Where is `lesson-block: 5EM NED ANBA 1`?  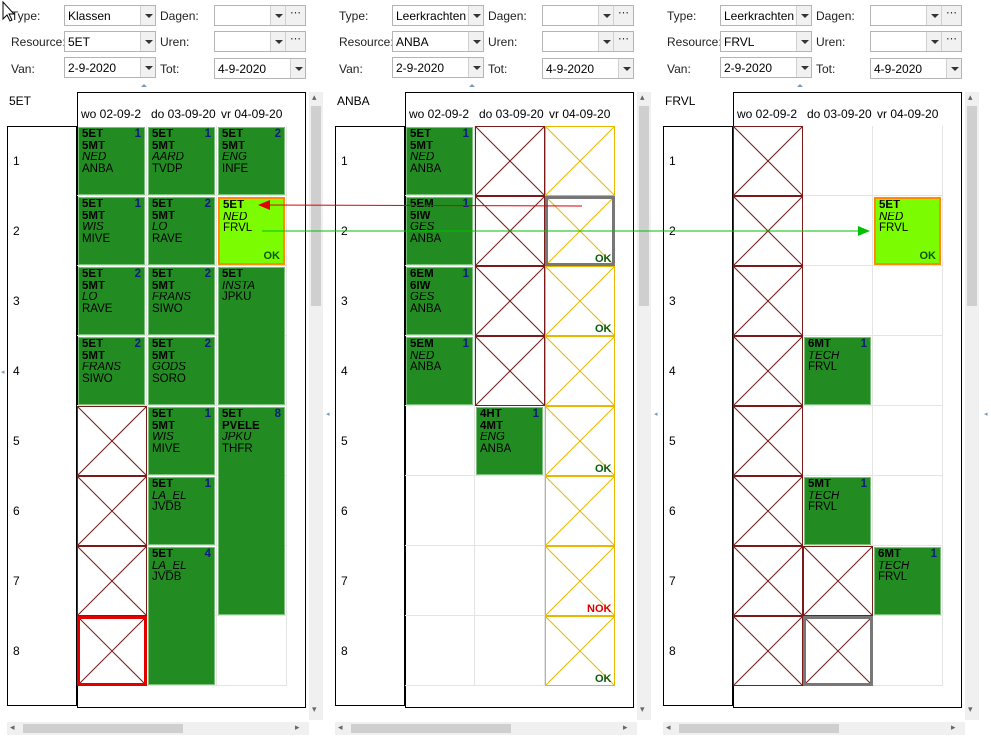
lesson-block: 5EM NED ANBA 1 is located at coordinates (439, 371).